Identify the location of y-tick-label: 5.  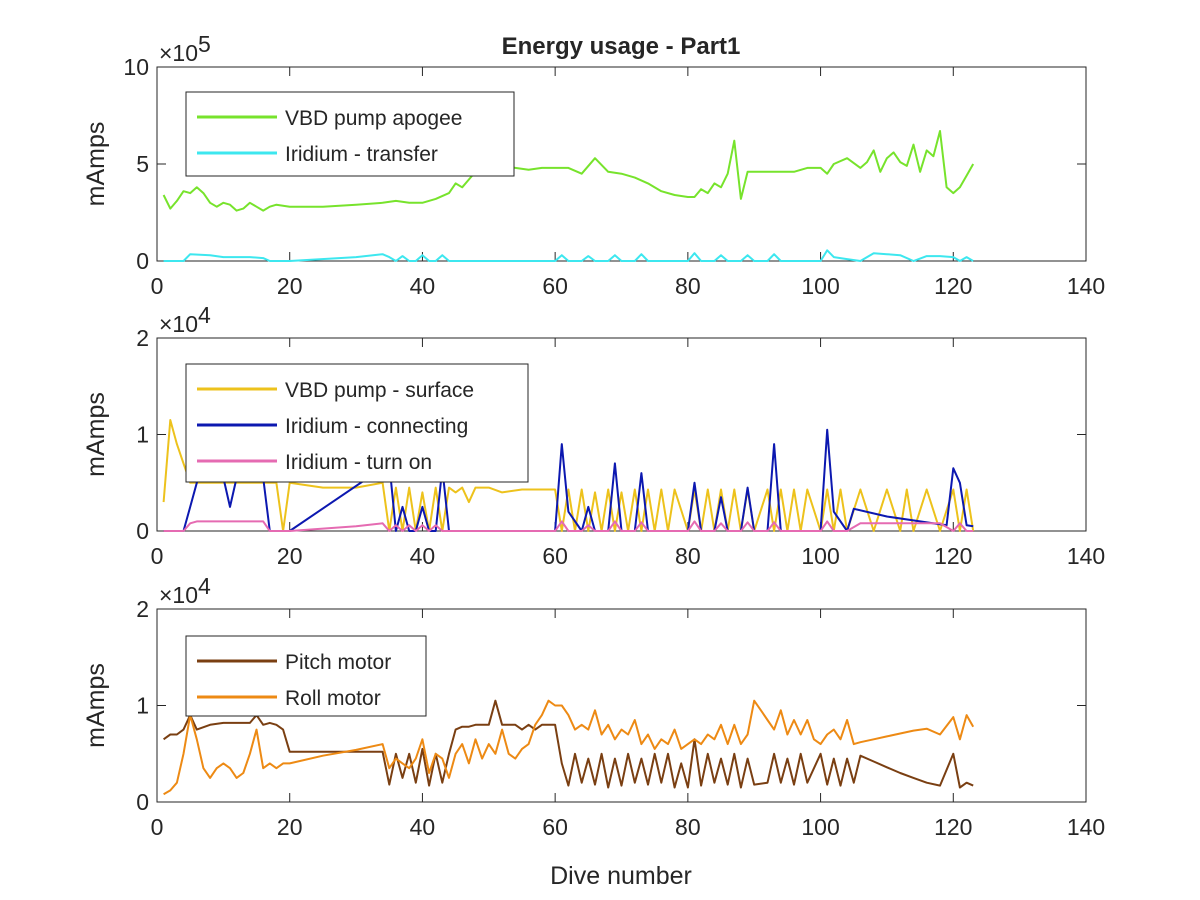
(142, 164).